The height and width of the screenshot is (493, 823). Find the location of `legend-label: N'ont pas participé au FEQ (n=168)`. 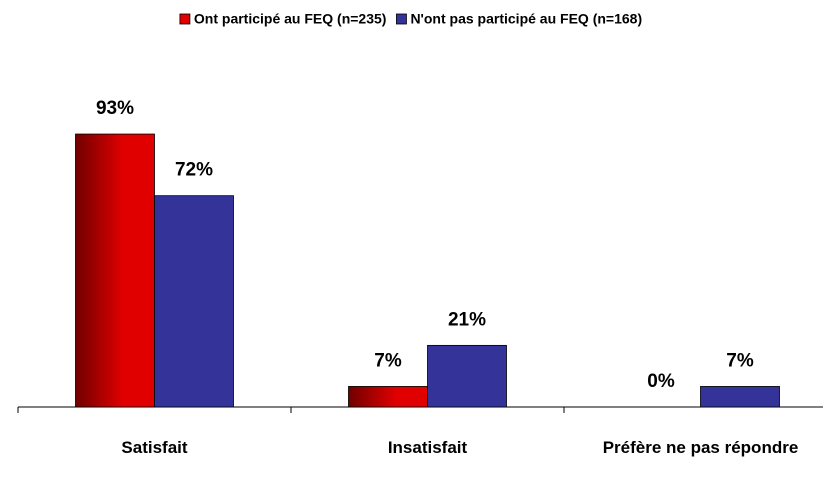

legend-label: N'ont pas participé au FEQ (n=168) is located at coordinates (526, 19).